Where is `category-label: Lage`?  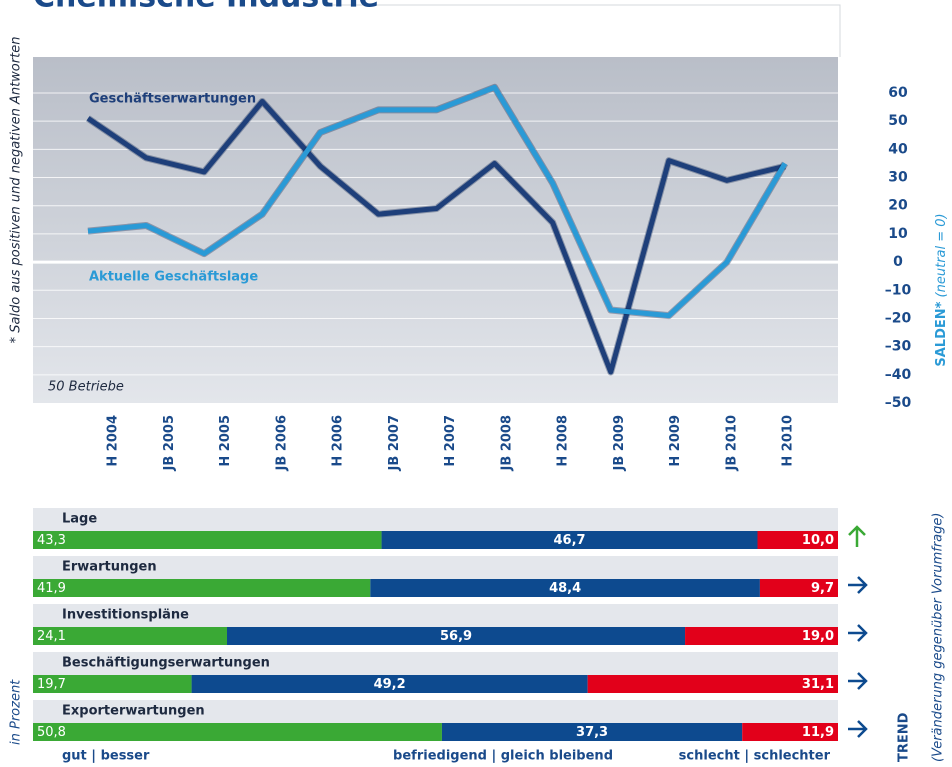
category-label: Lage is located at coordinates (79, 519).